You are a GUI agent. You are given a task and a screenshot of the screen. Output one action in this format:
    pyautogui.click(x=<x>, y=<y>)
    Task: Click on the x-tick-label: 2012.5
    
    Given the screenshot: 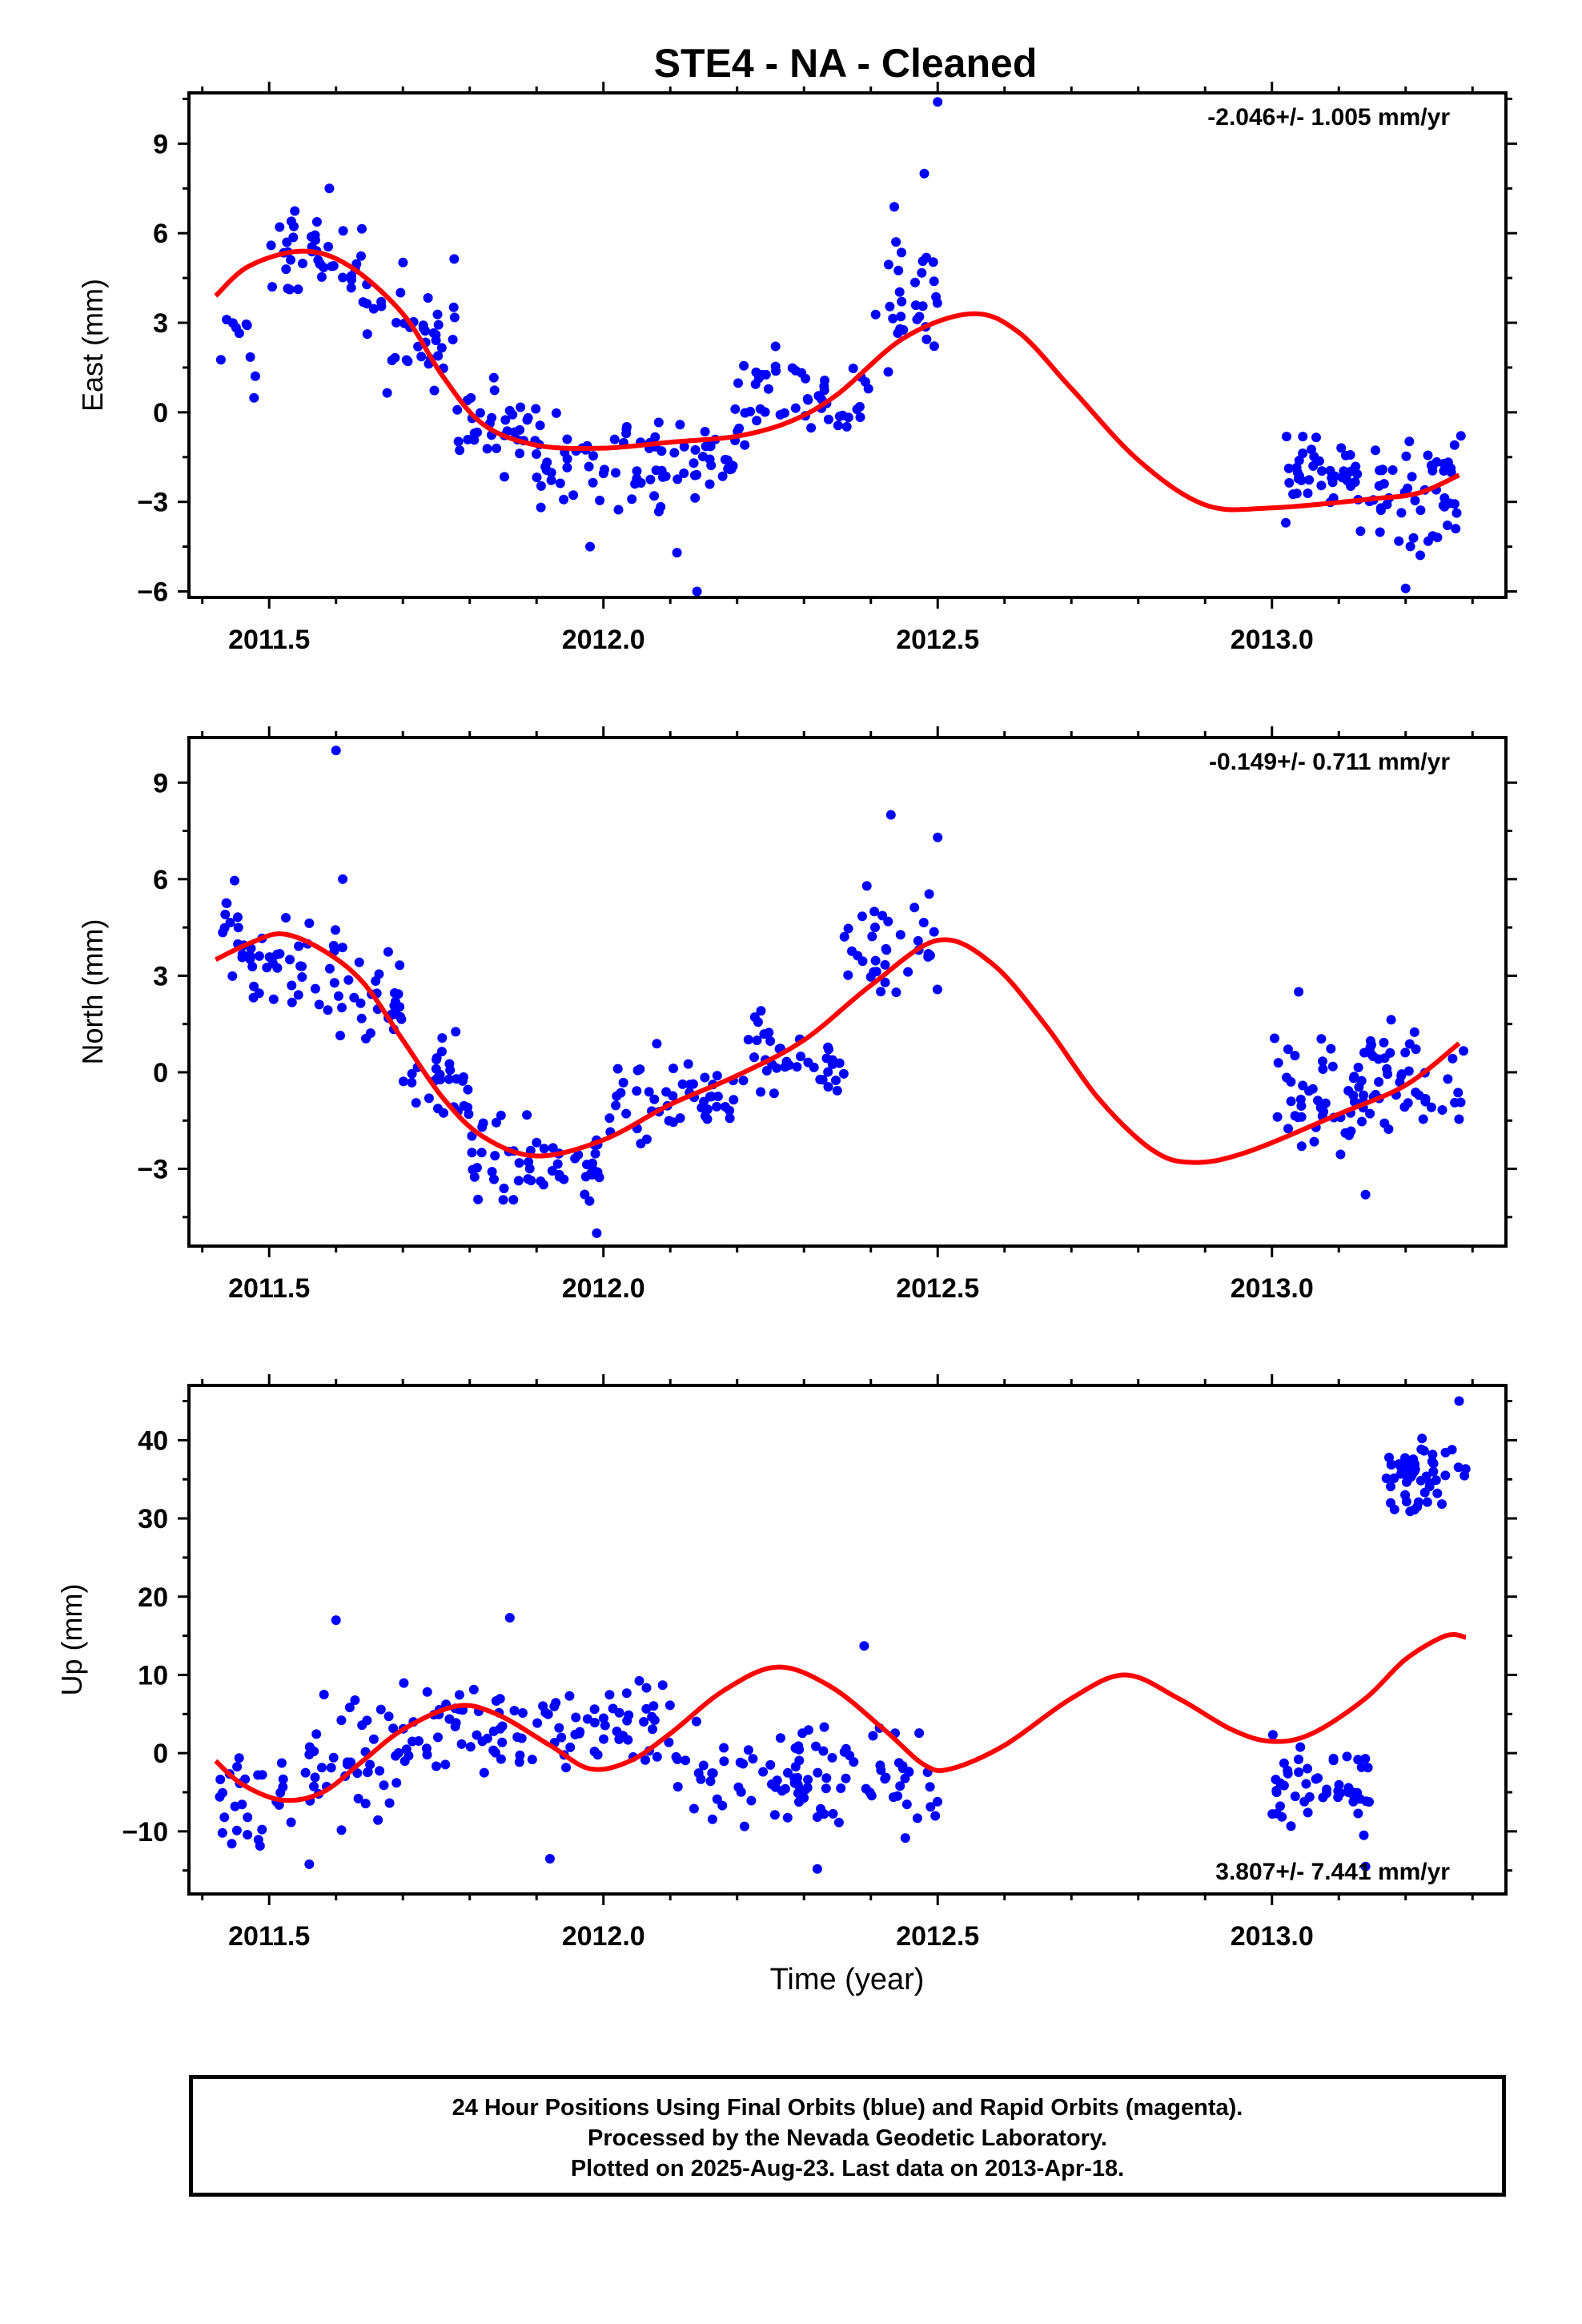 What is the action you would take?
    pyautogui.click(x=937, y=640)
    